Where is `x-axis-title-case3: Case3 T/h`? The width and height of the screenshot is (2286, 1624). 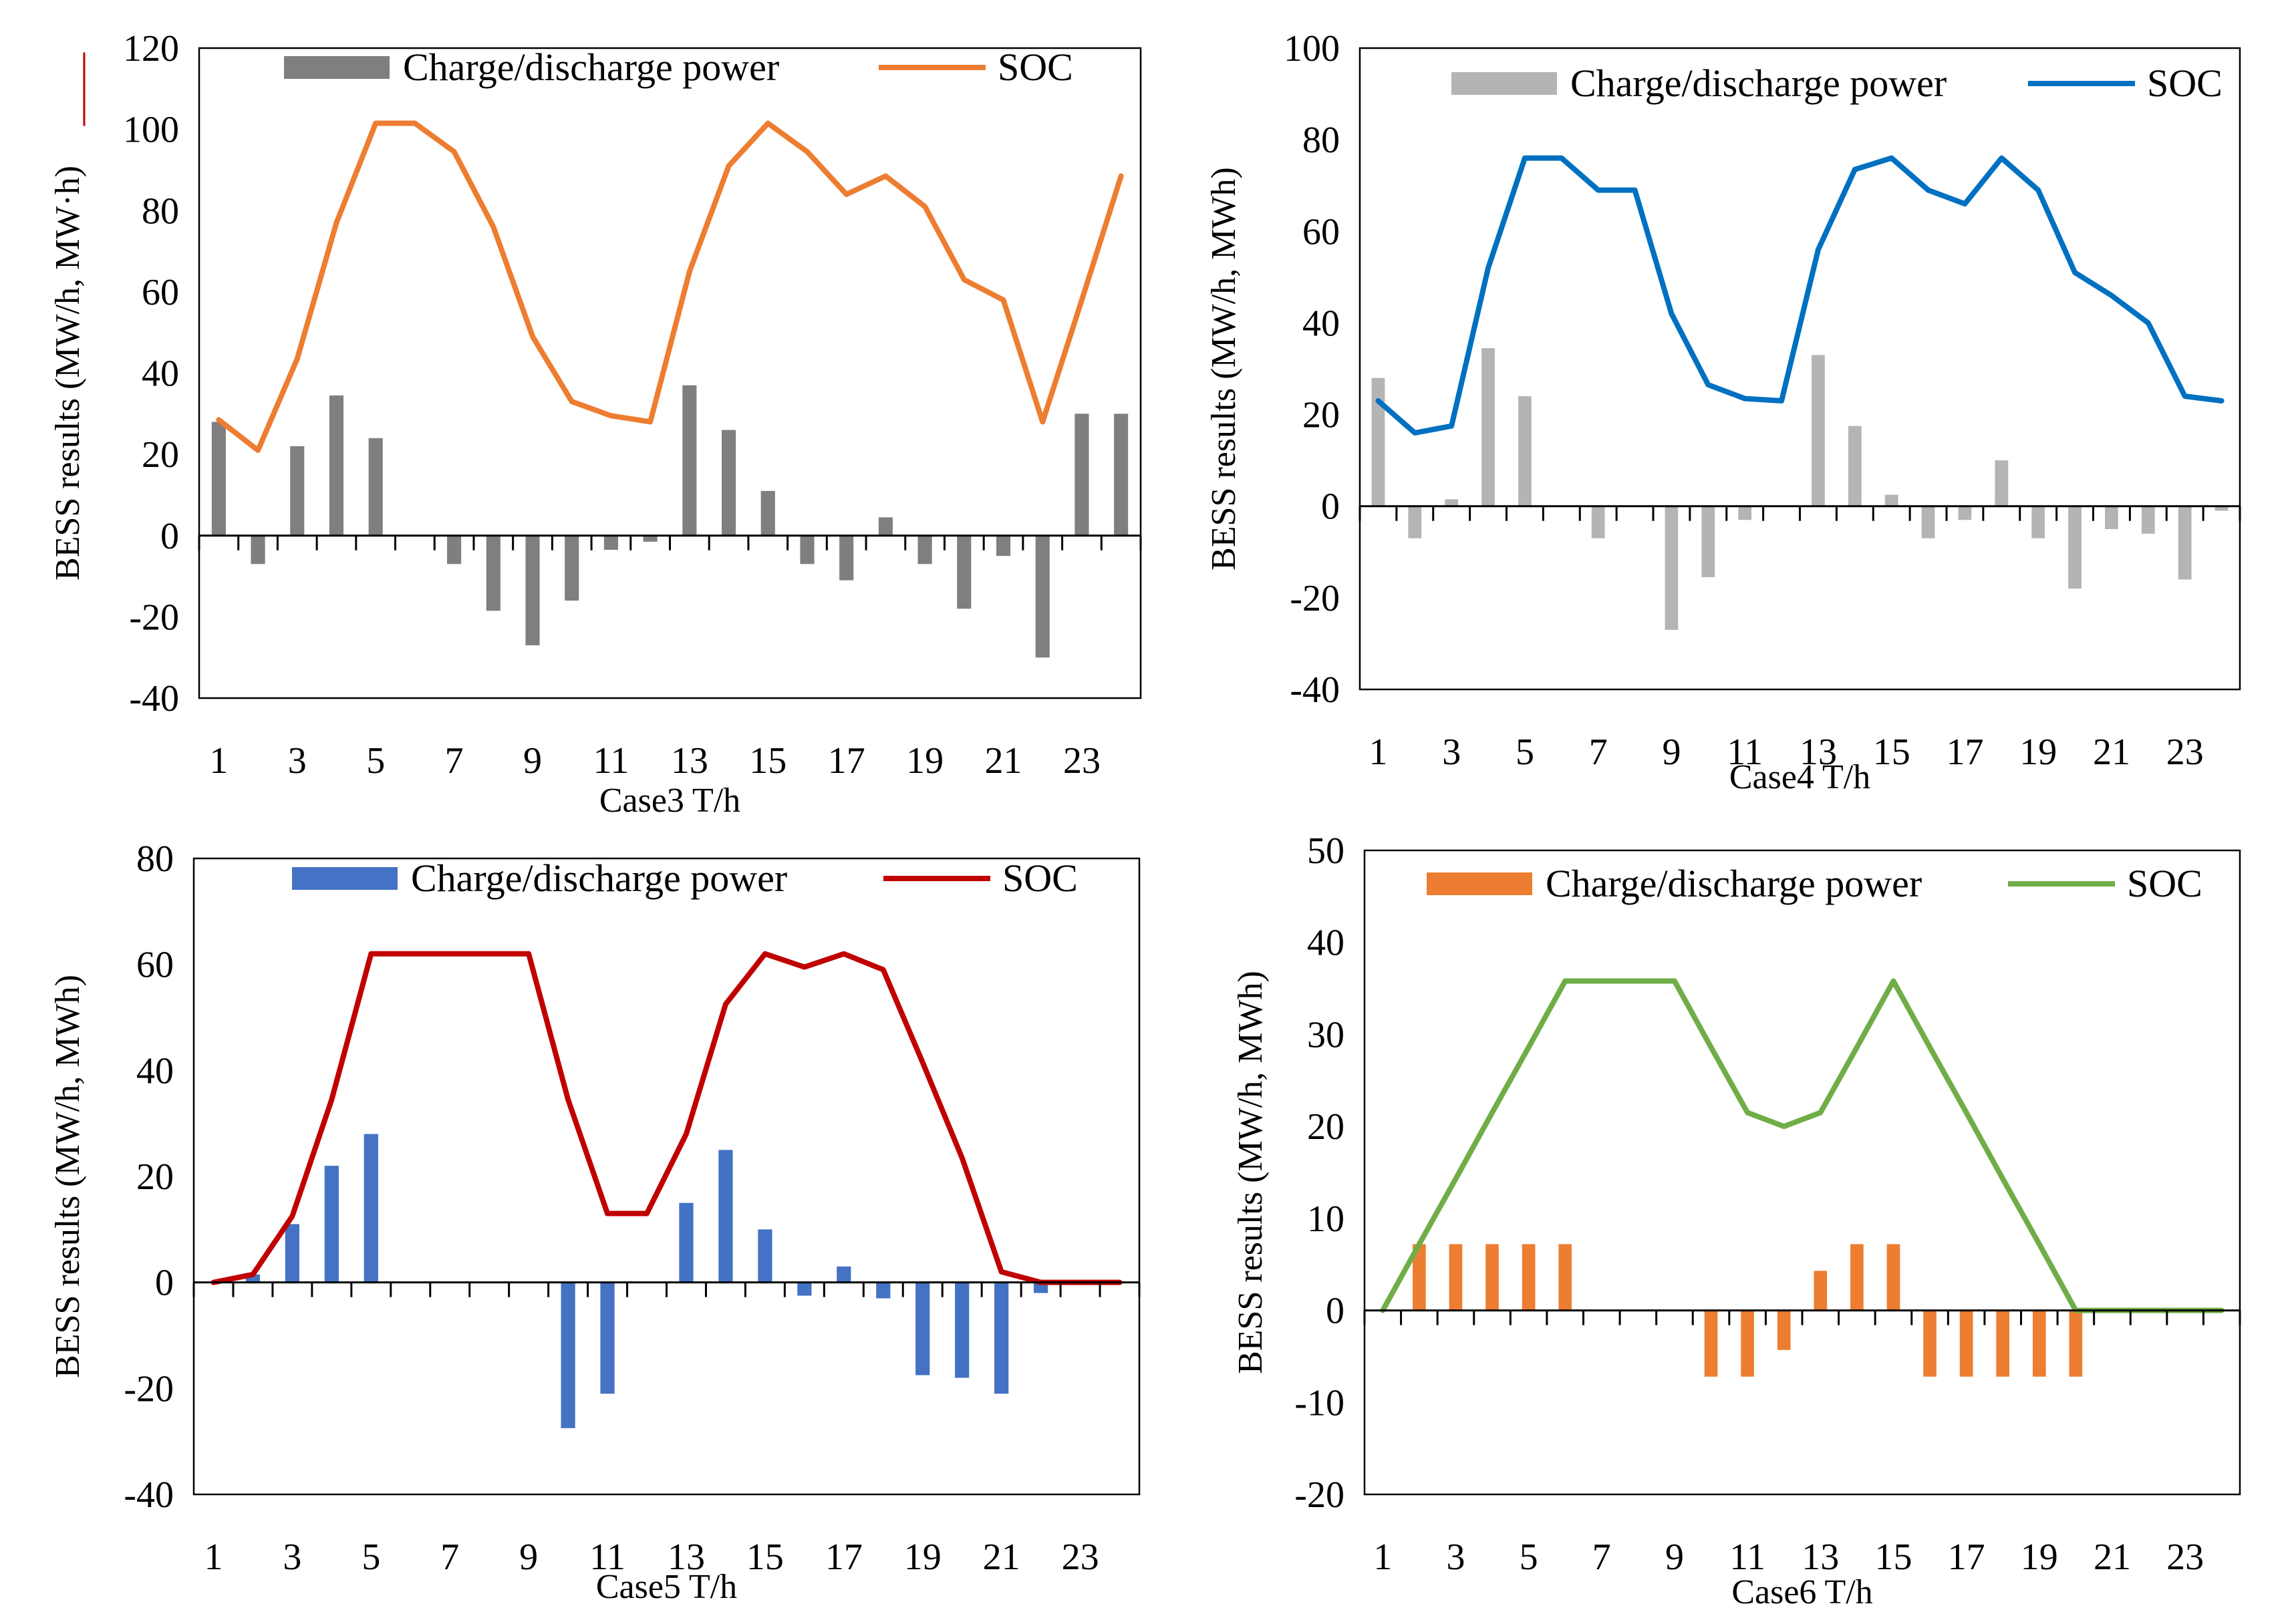 x-axis-title-case3: Case3 T/h is located at coordinates (669, 801).